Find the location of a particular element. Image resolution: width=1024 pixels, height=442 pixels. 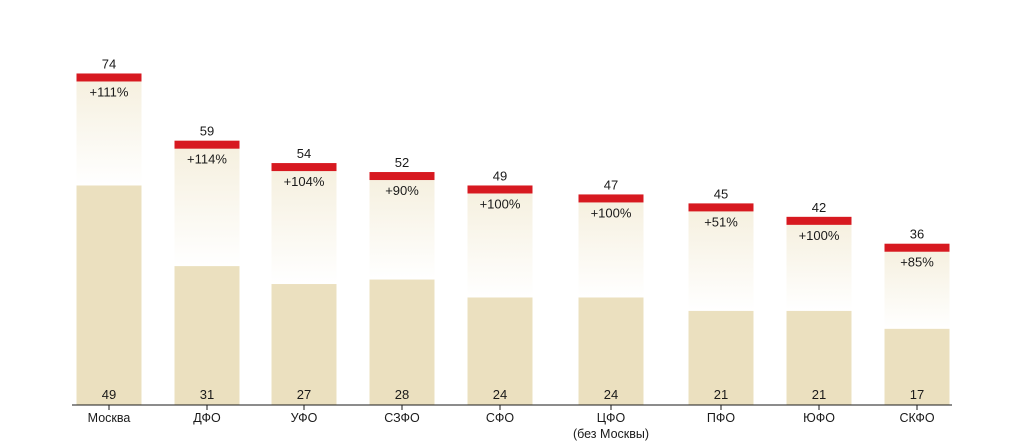

total-value-label: 36 is located at coordinates (917, 234).